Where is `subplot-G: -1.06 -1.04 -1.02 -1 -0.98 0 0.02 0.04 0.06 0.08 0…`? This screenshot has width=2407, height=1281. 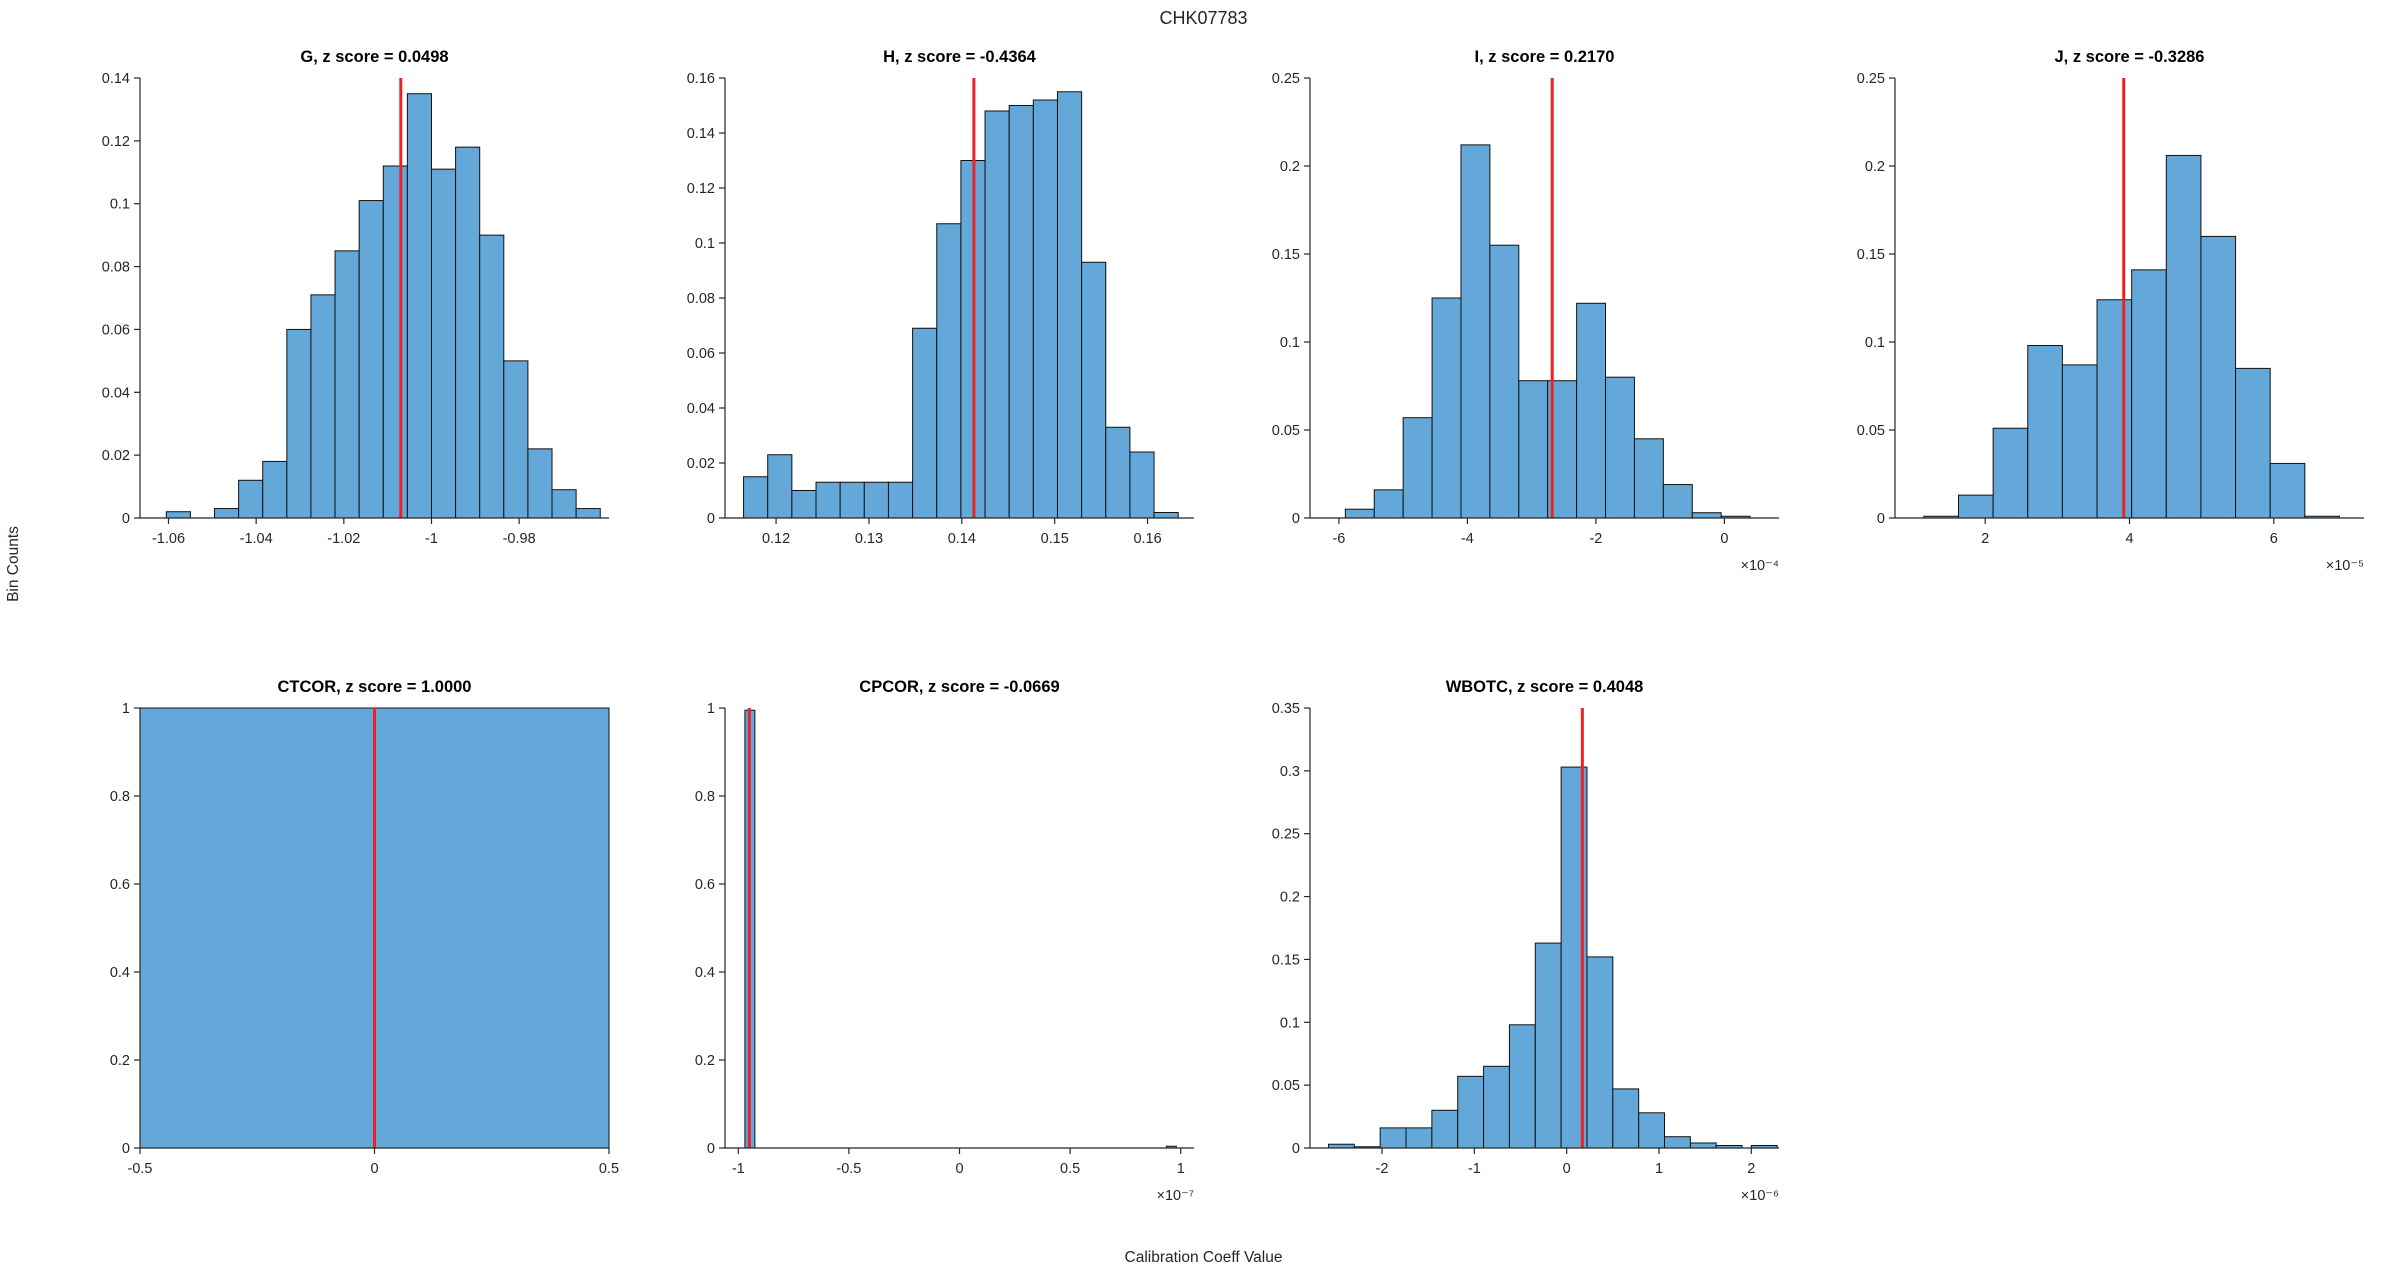
subplot-G: -1.06 -1.04 -1.02 -1 -0.98 0 0.02 0.04 0.06 0.08 0… is located at coordinates (348, 316).